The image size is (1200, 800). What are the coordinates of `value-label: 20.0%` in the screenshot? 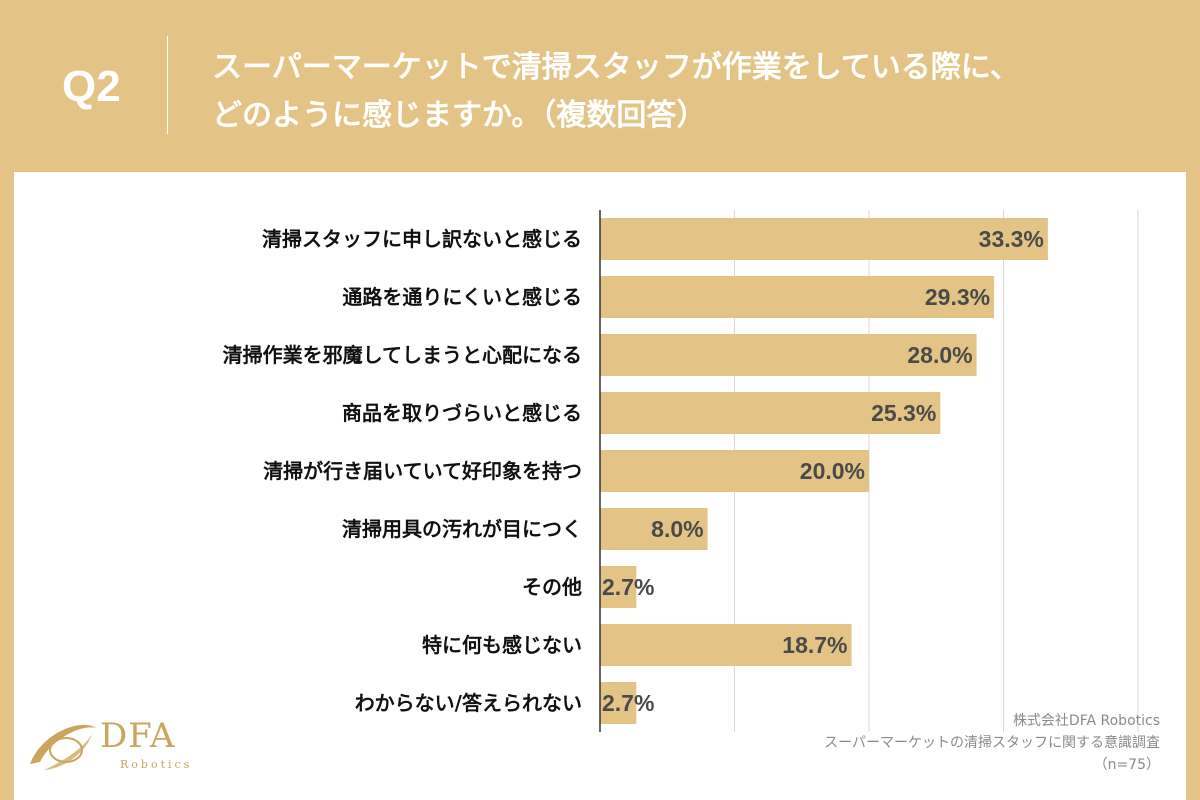 It's located at (832, 471).